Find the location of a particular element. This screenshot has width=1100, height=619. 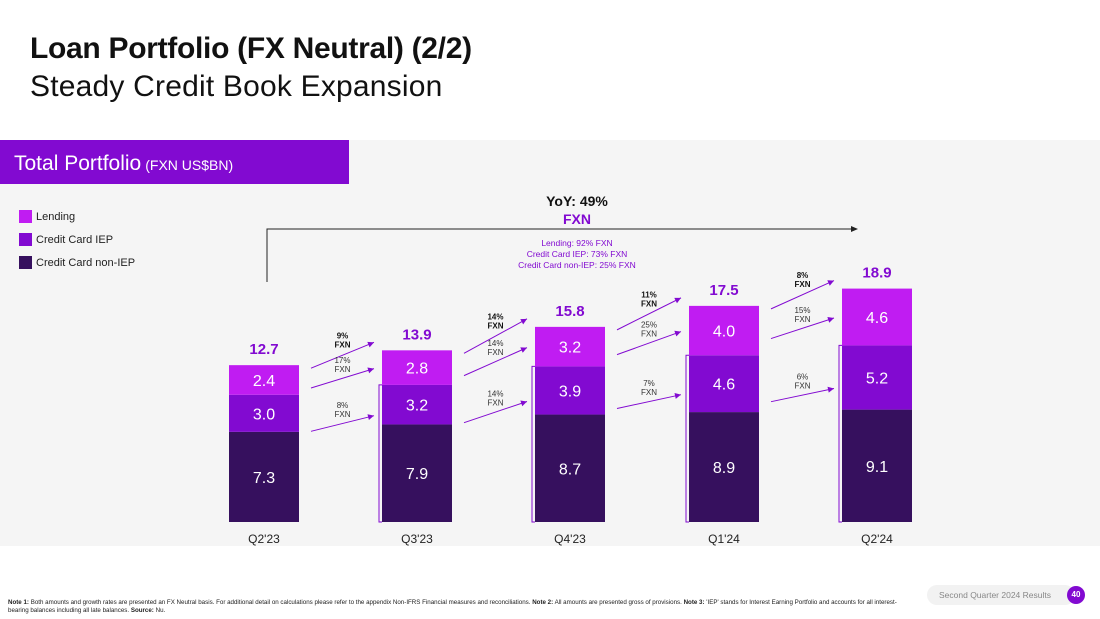

note3-label: Note 3: is located at coordinates (694, 602).